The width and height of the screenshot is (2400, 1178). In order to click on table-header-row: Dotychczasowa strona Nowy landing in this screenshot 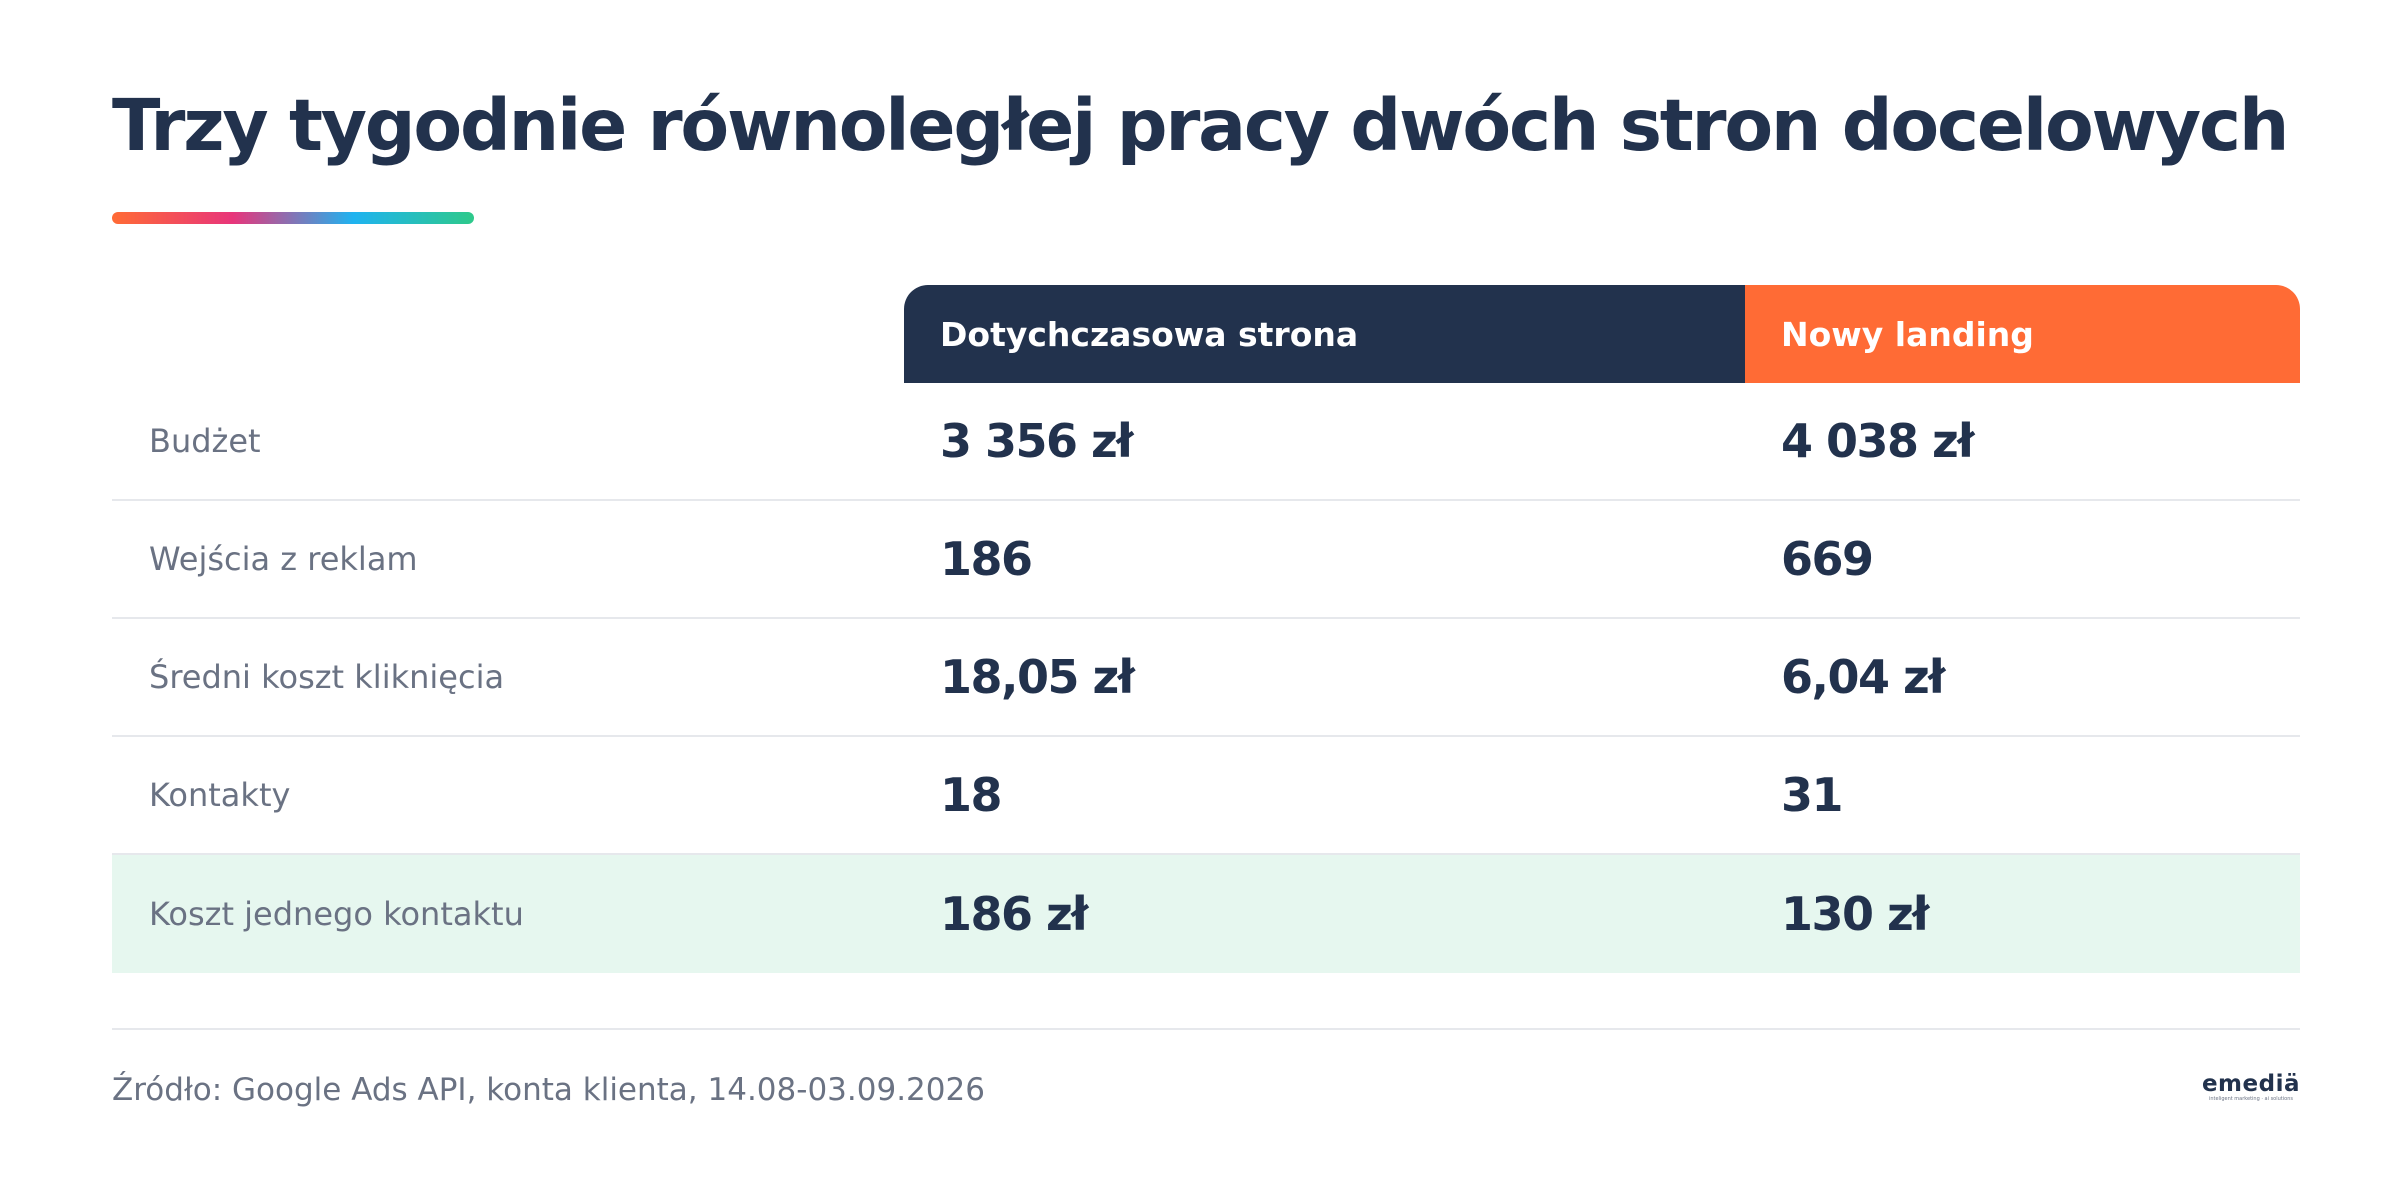, I will do `click(1206, 334)`.